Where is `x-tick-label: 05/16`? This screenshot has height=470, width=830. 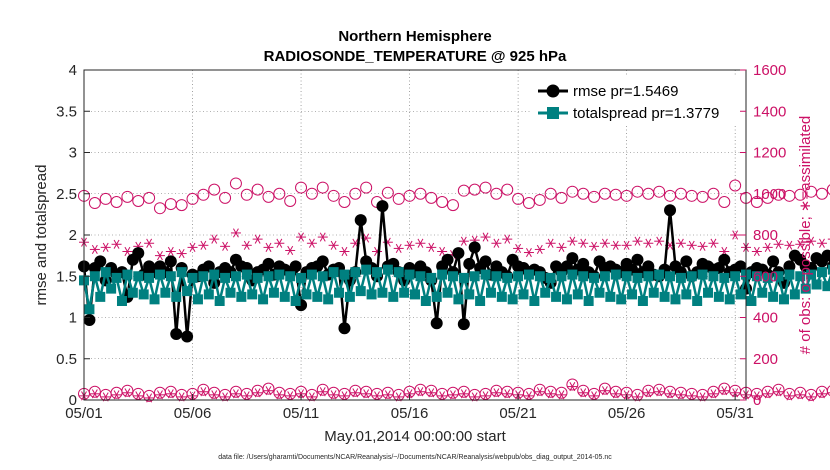
x-tick-label: 05/16 is located at coordinates (410, 413).